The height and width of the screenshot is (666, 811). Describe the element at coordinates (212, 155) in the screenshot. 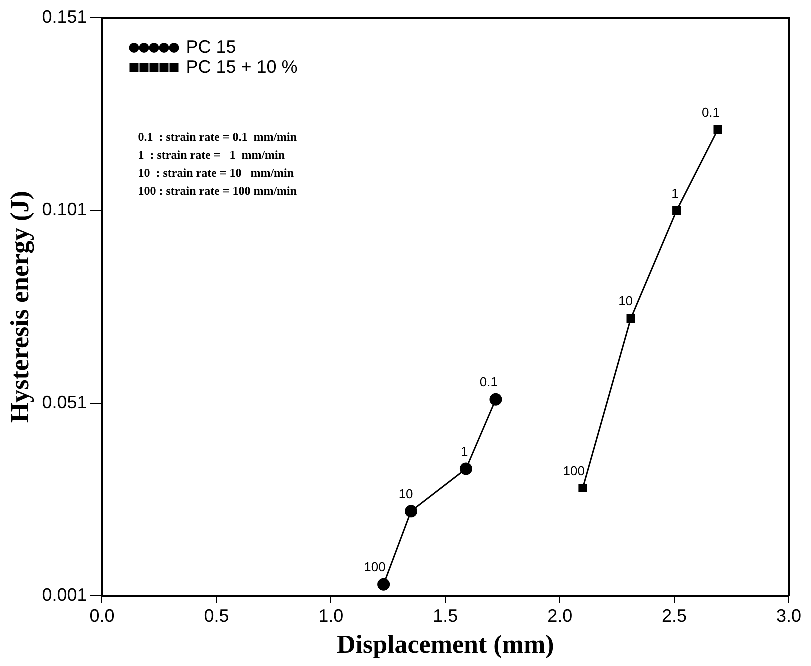

I see `annotation: 1 : strain rate = 1 mm/min` at that location.